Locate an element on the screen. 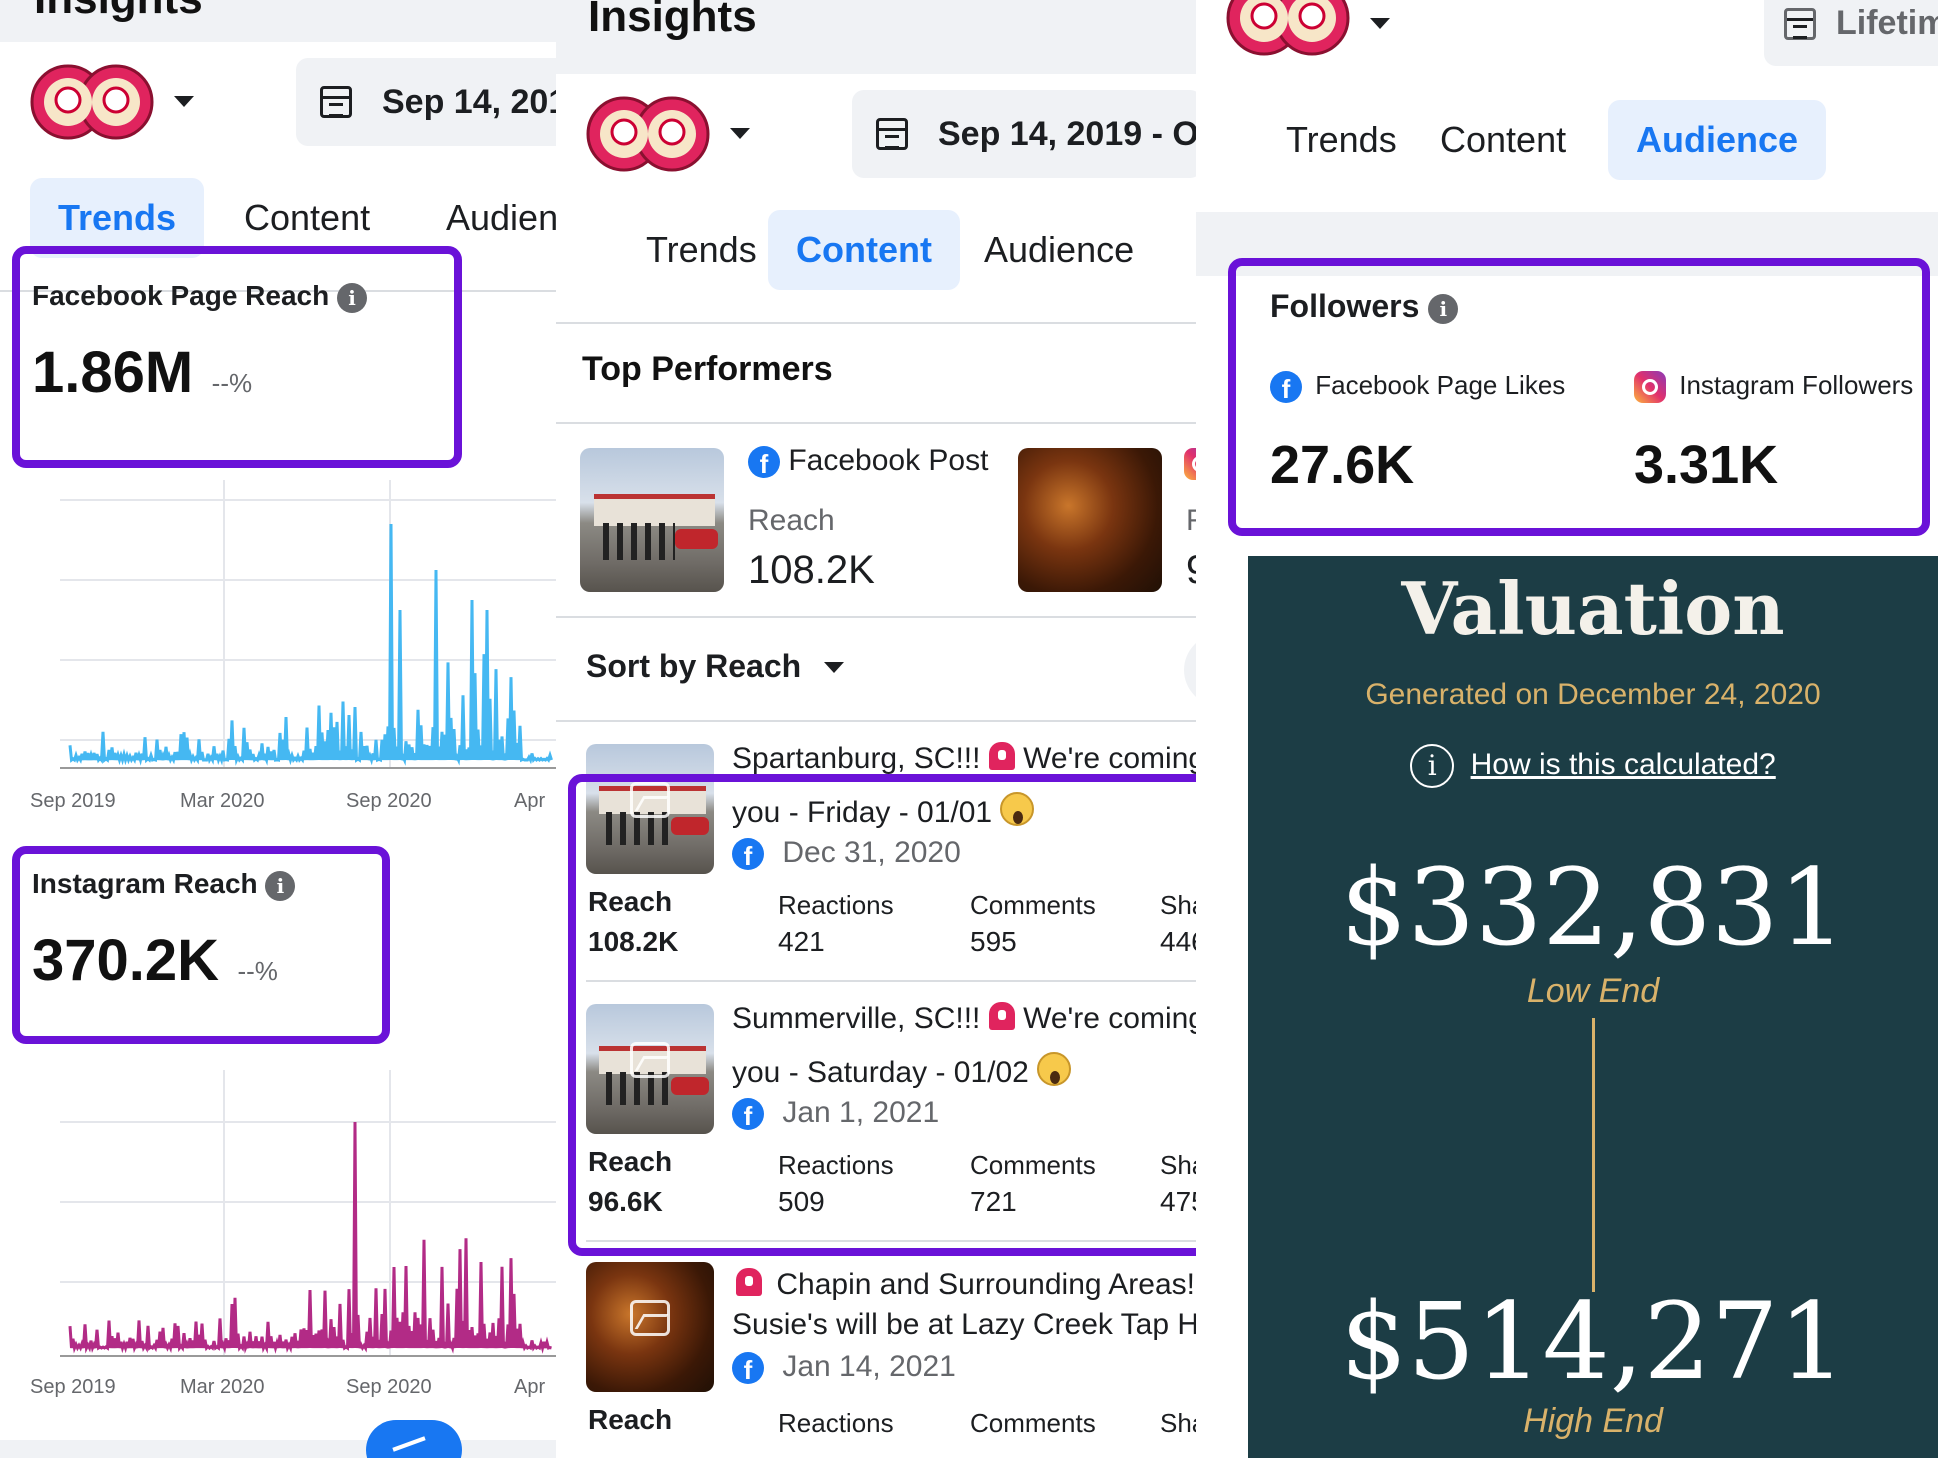  followers-title-row: Followers i is located at coordinates (1364, 306).